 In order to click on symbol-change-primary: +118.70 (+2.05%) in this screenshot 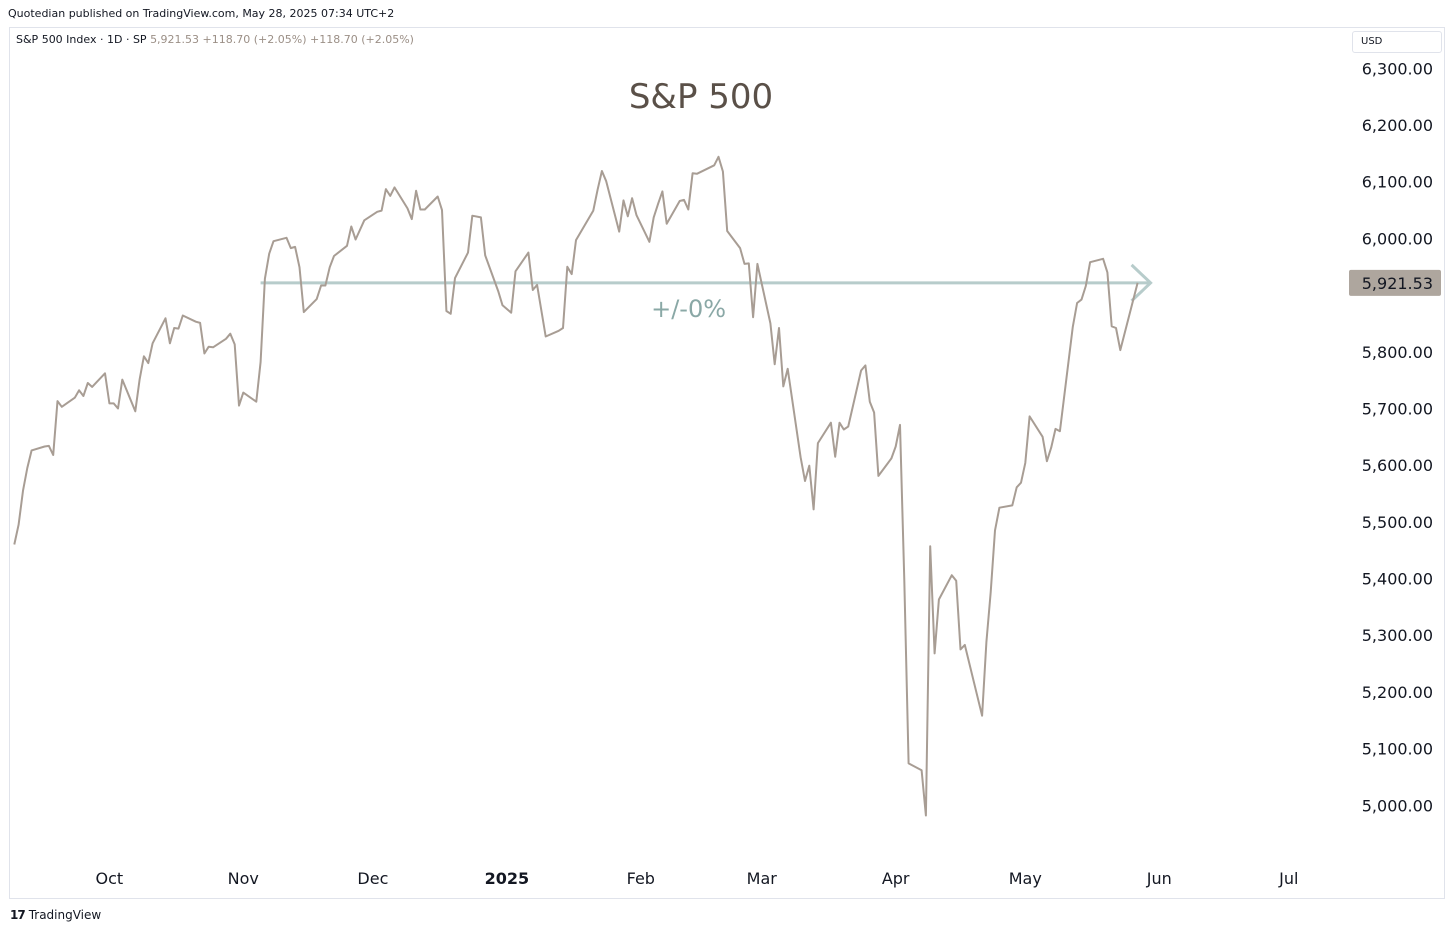, I will do `click(254, 39)`.